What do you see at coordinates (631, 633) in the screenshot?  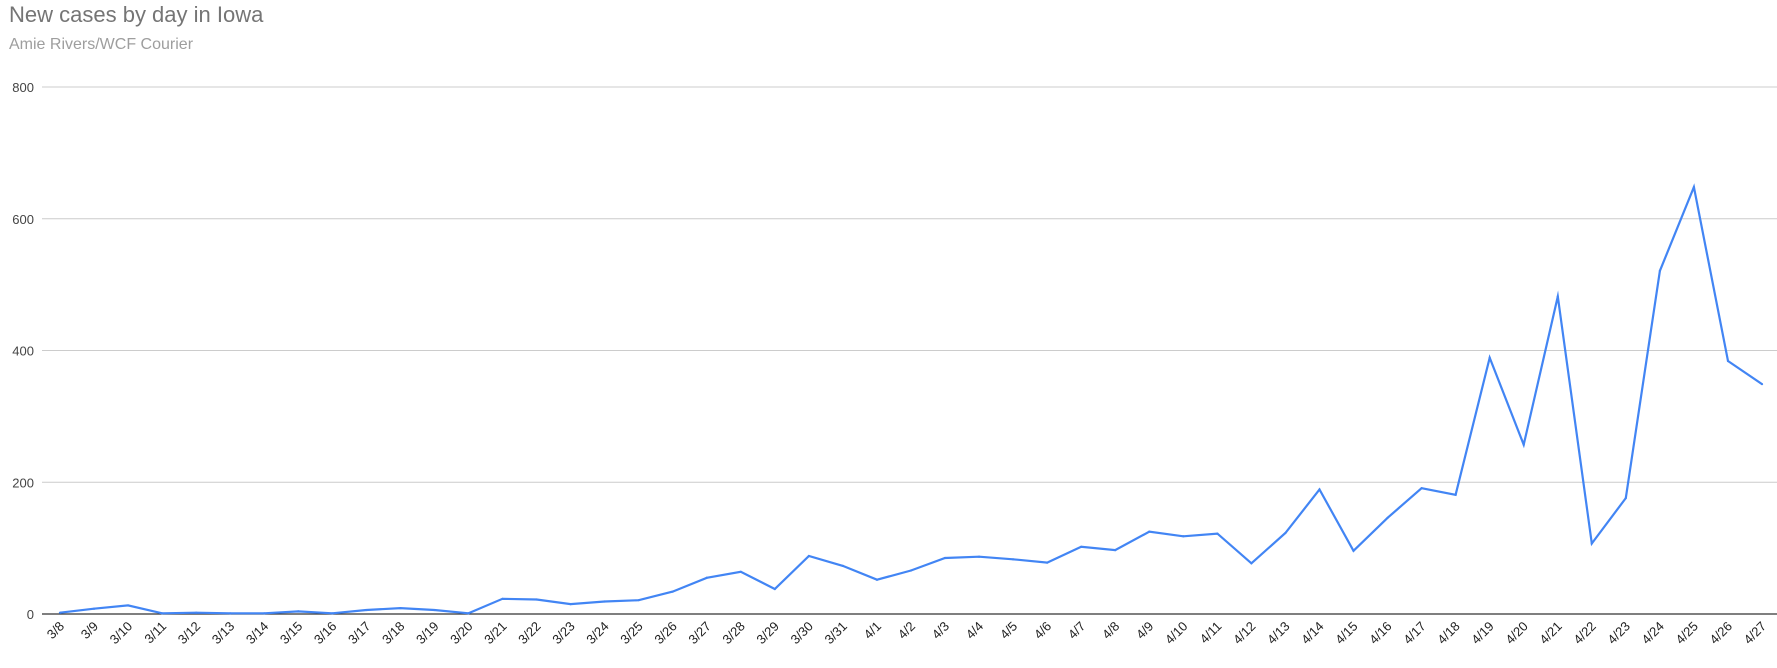 I see `x-tick-label: 3/25` at bounding box center [631, 633].